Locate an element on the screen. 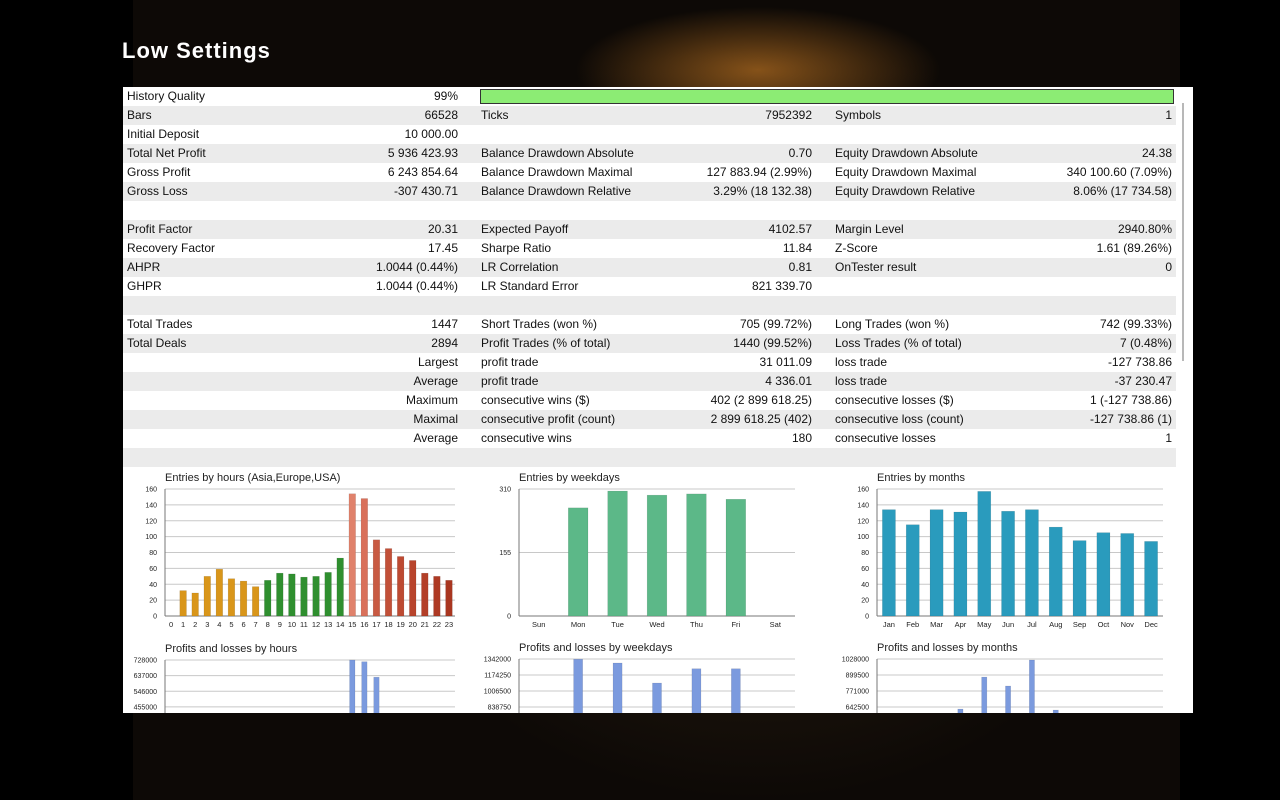  x-tick-label: Jan is located at coordinates (889, 624).